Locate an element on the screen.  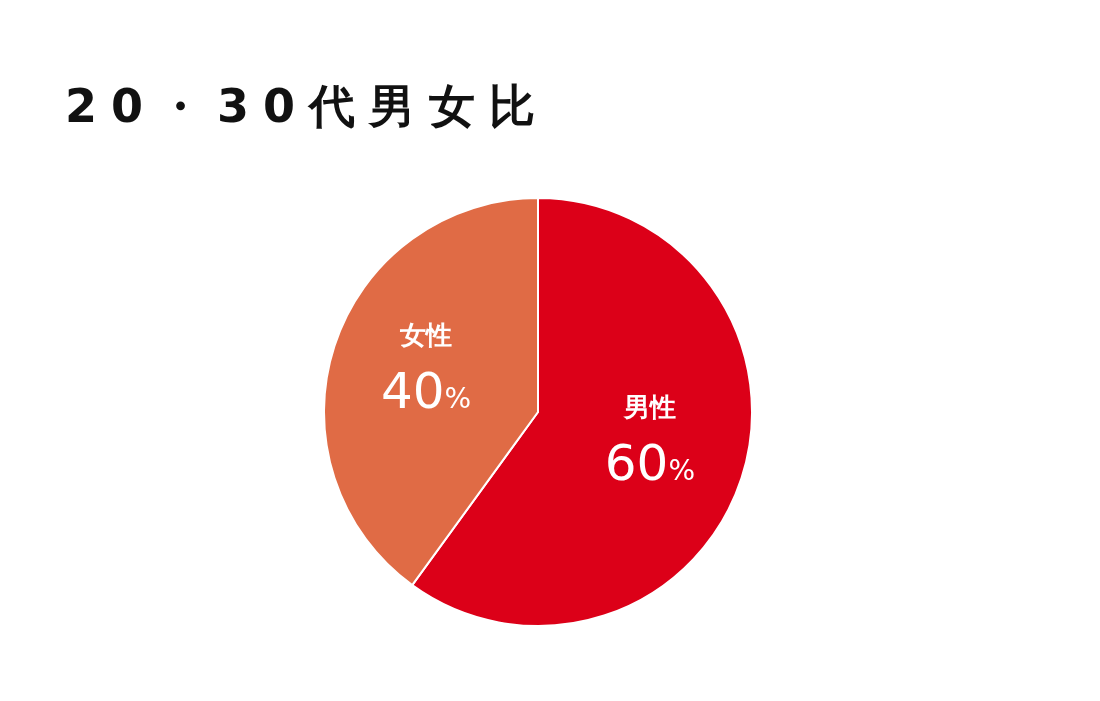
data-label: 60% is located at coordinates (650, 463).